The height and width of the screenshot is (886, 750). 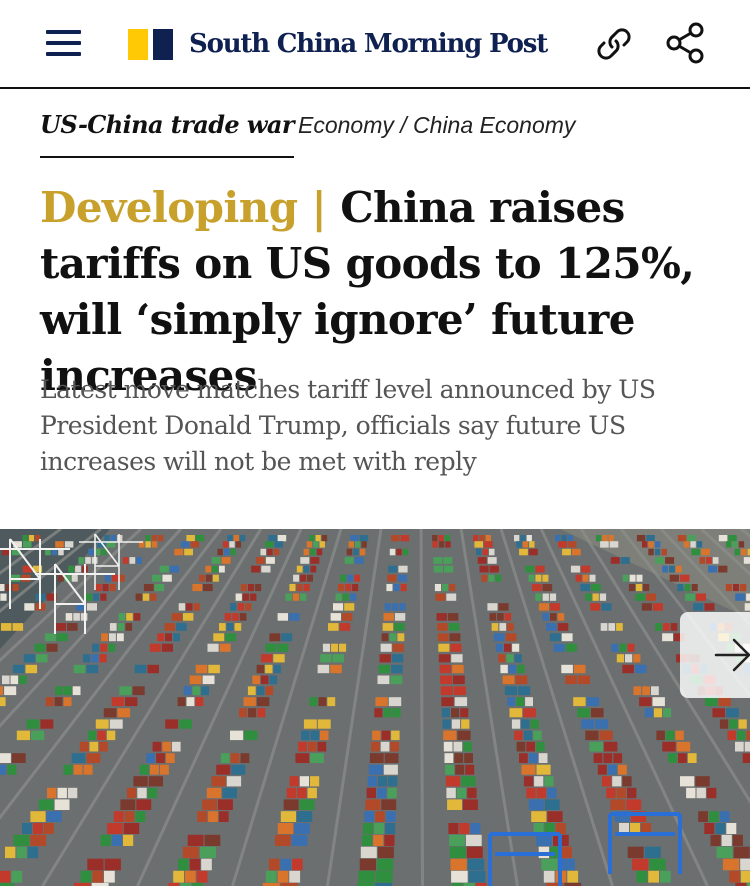 What do you see at coordinates (64, 44) in the screenshot?
I see `menu-icon` at bounding box center [64, 44].